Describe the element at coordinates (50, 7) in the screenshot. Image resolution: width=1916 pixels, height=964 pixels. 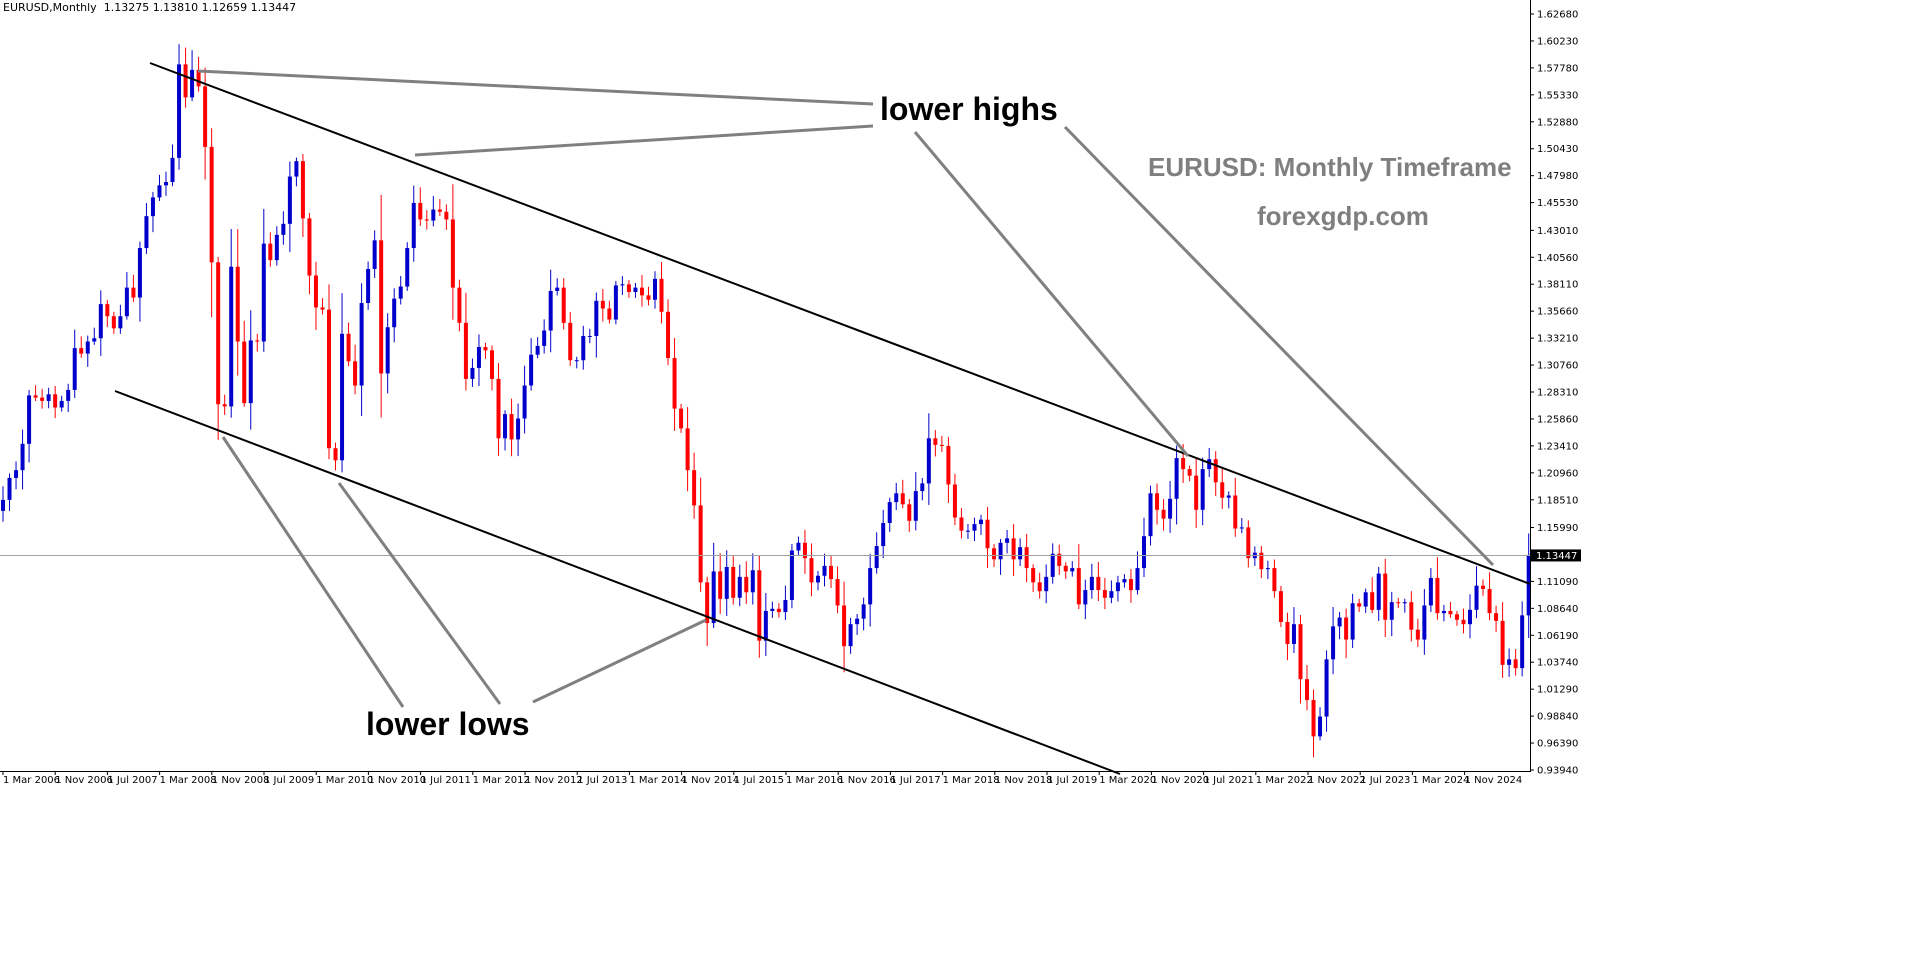
I see `symbol-label: EURUSD,Monthly` at that location.